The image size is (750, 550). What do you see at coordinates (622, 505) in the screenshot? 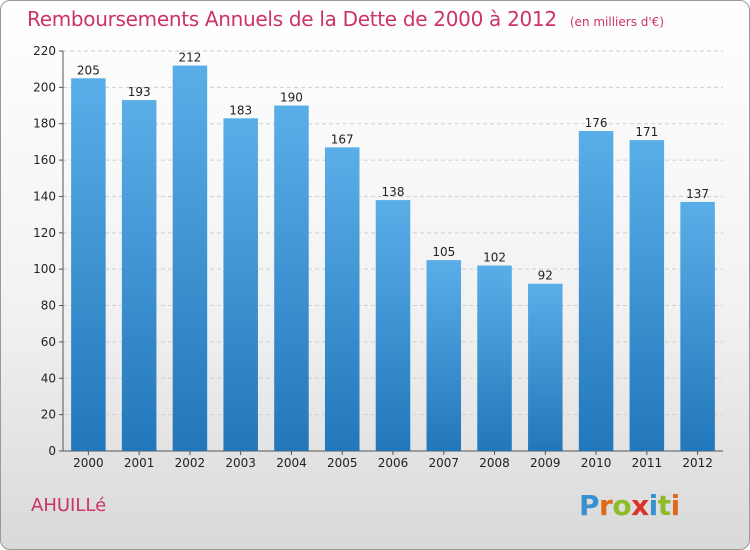
I see `logo-letter: o` at bounding box center [622, 505].